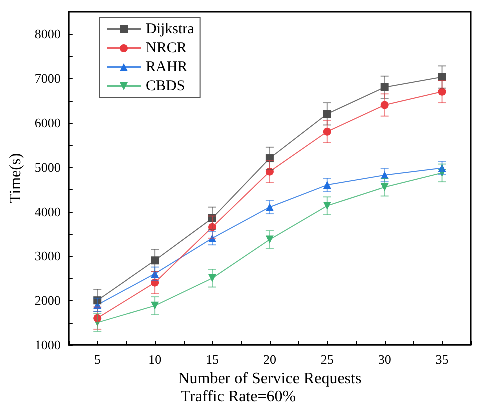 The height and width of the screenshot is (411, 477). Describe the element at coordinates (166, 86) in the screenshot. I see `legend-label: CBDS` at that location.